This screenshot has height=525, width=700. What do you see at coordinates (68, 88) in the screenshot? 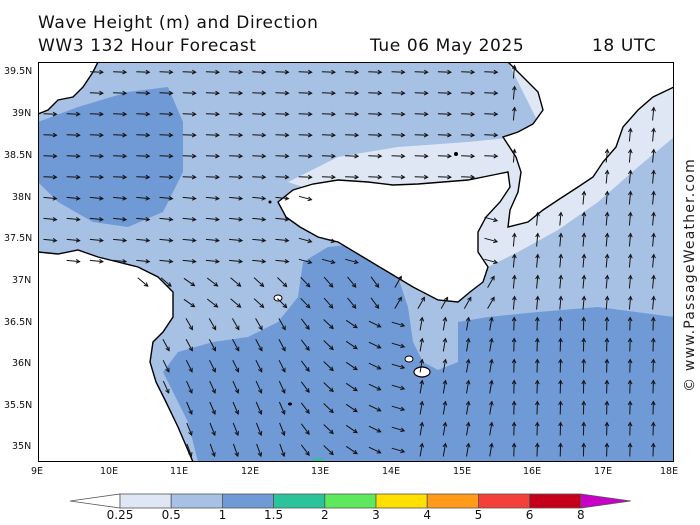
I see `land-sardinia` at bounding box center [68, 88].